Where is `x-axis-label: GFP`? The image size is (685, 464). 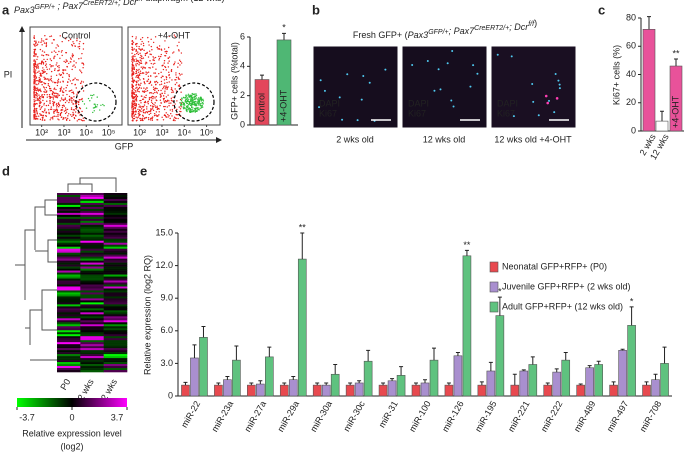 x-axis-label: GFP is located at coordinates (124, 146).